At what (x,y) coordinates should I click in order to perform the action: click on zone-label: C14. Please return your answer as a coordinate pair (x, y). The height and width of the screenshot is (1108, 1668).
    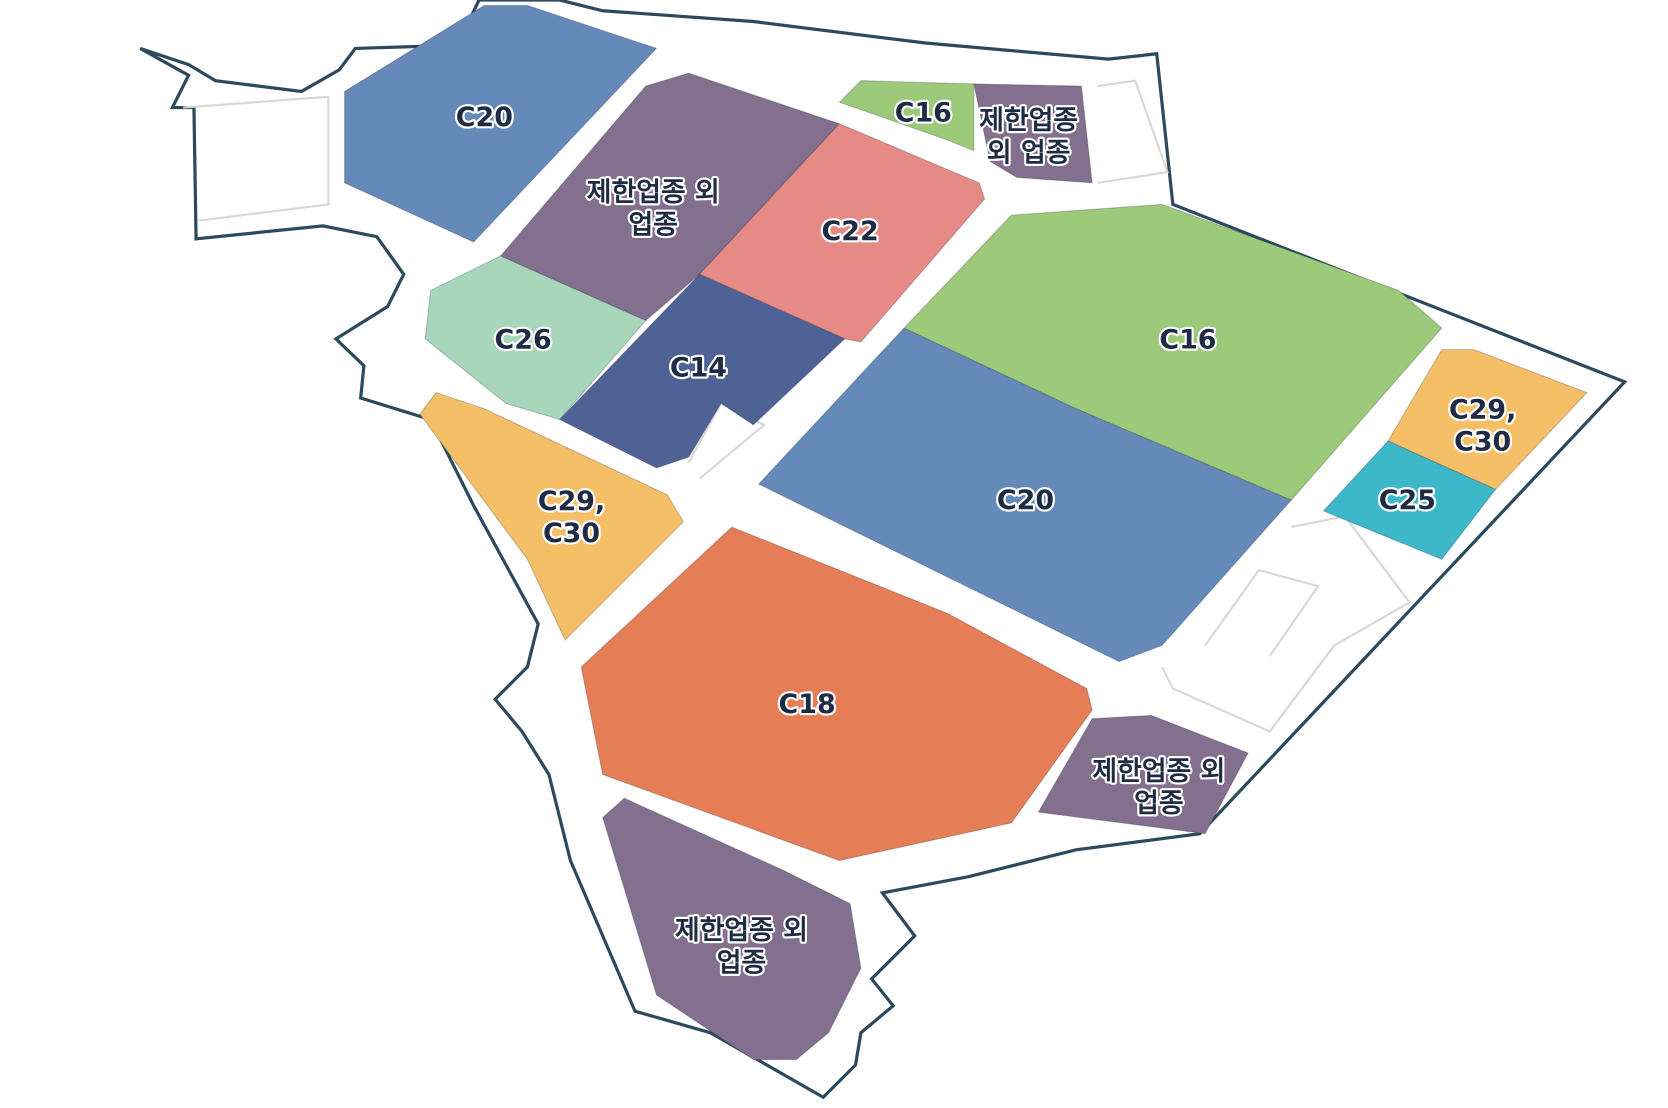
    Looking at the image, I should click on (698, 368).